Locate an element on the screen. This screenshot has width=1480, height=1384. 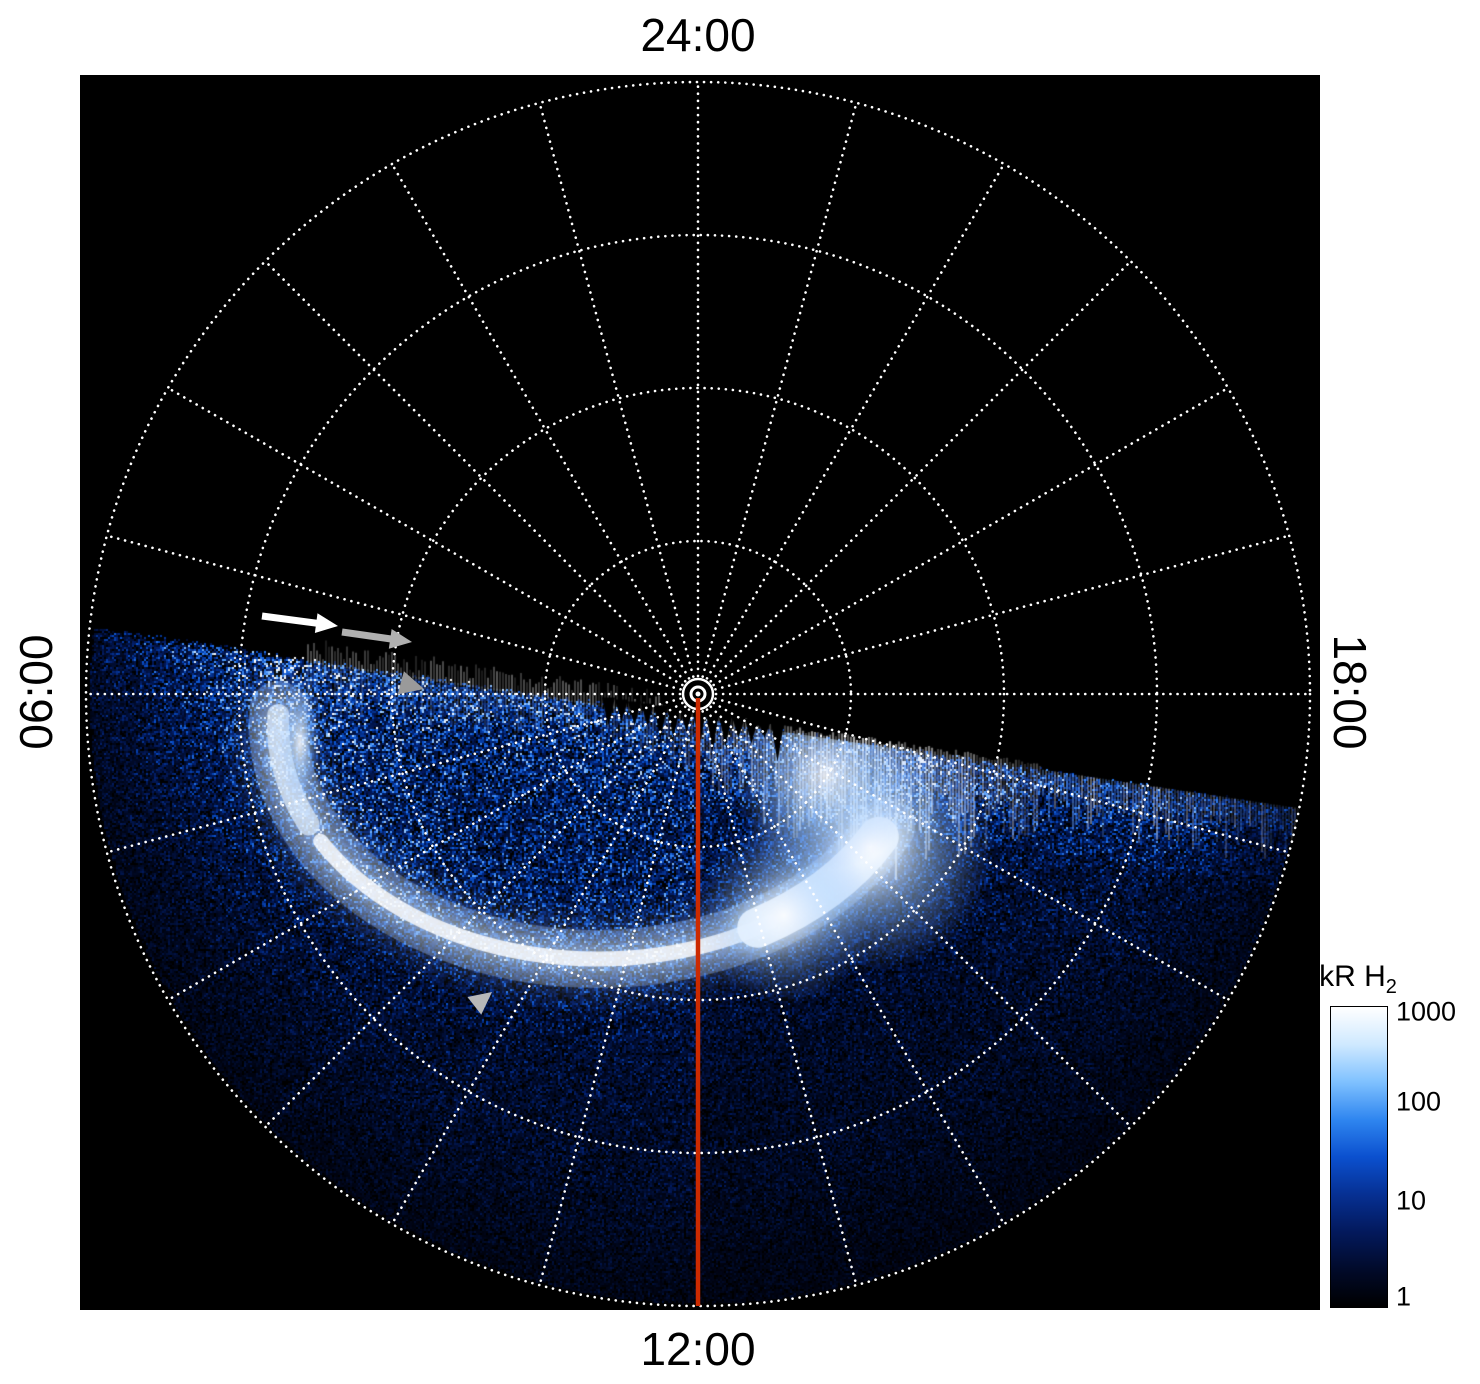
local-time-label-1800: 18:00 is located at coordinates (1350, 692).